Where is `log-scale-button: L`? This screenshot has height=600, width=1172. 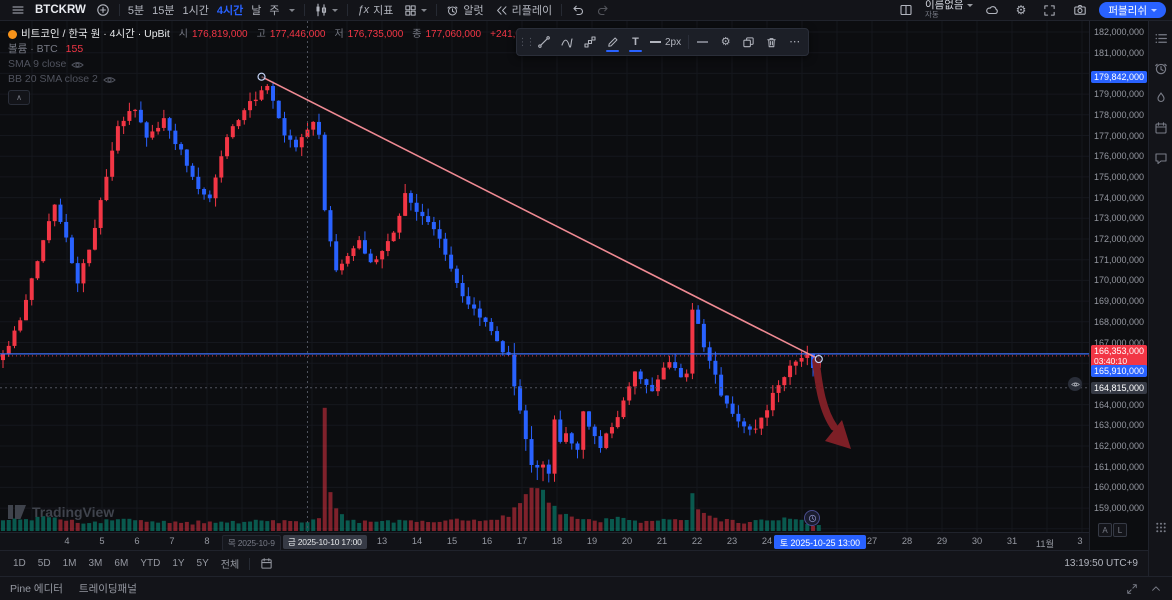
log-scale-button: L is located at coordinates (1120, 530).